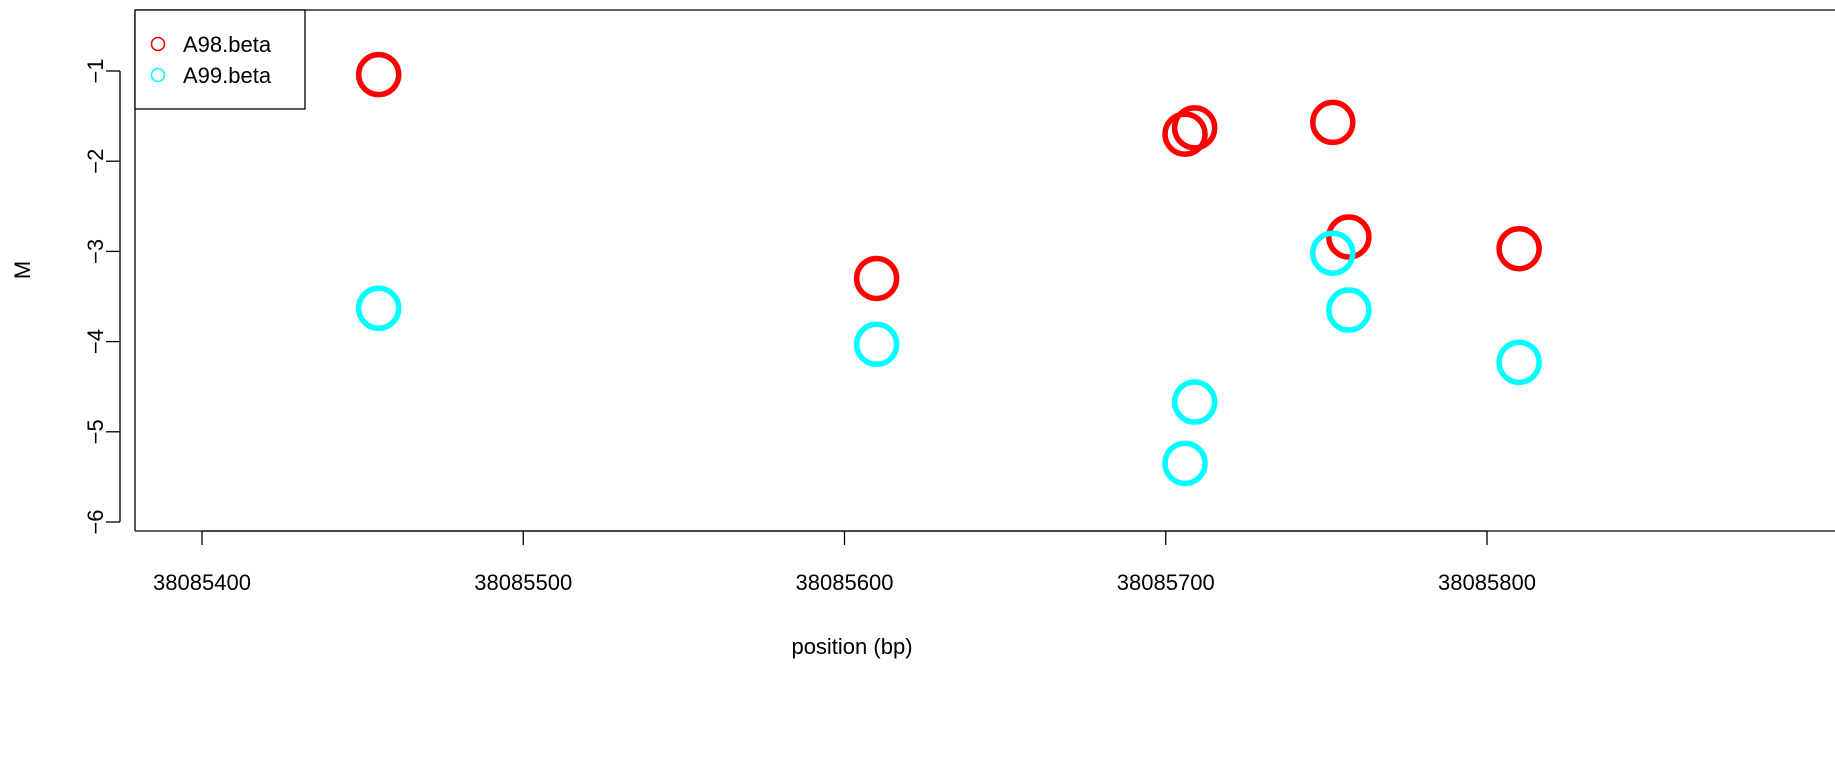 The image size is (1835, 773). Describe the element at coordinates (95, 161) in the screenshot. I see `y-tick-label: −2` at that location.